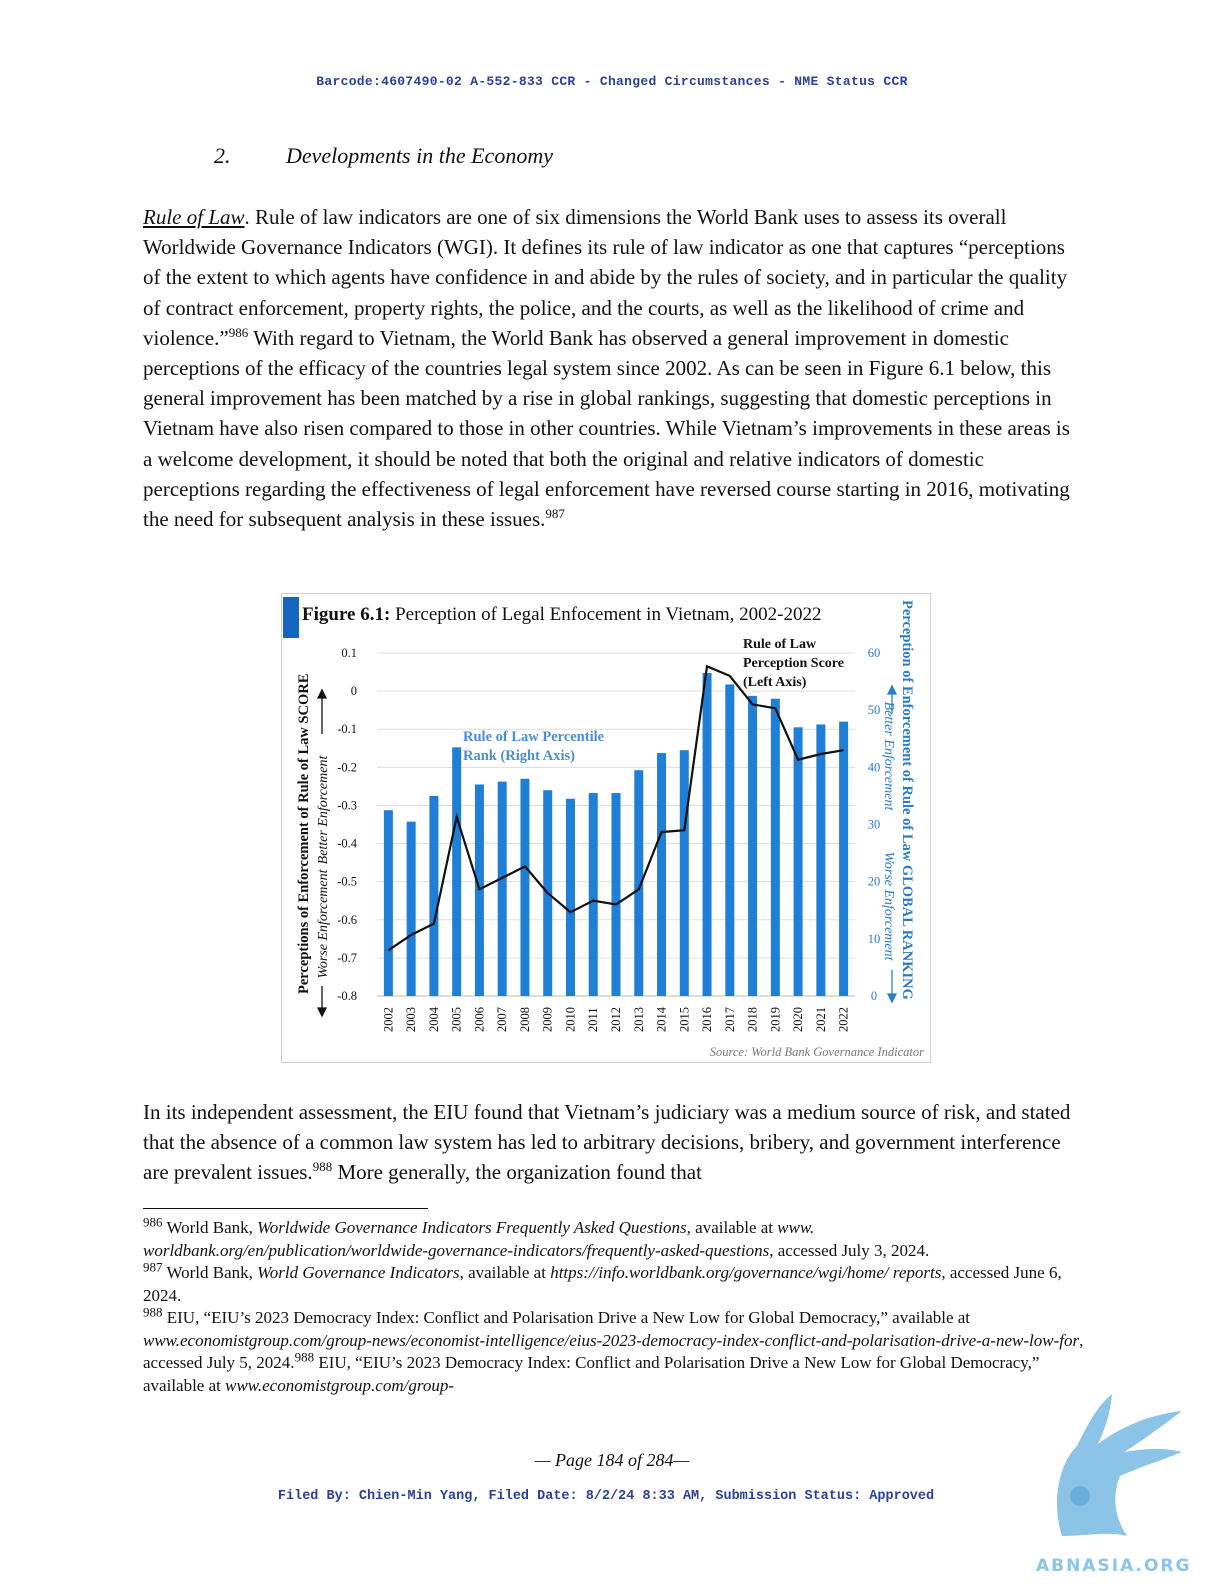  I want to click on bar-2017, so click(730, 840).